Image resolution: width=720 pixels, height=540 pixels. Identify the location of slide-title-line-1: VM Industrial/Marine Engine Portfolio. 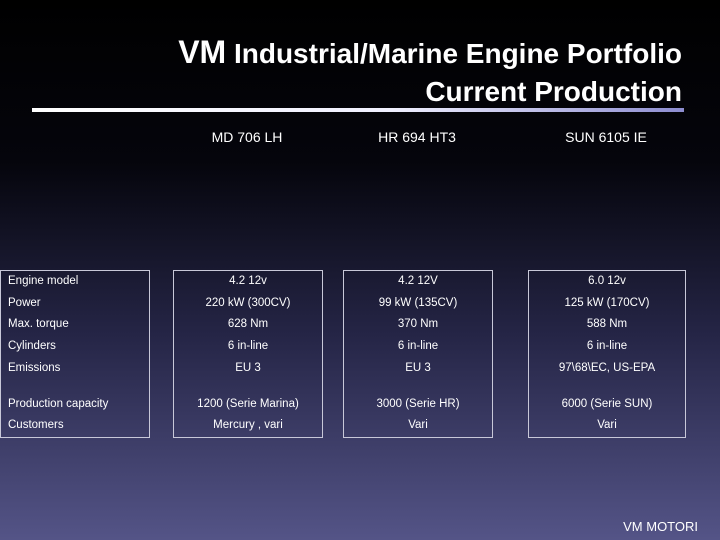
(430, 52).